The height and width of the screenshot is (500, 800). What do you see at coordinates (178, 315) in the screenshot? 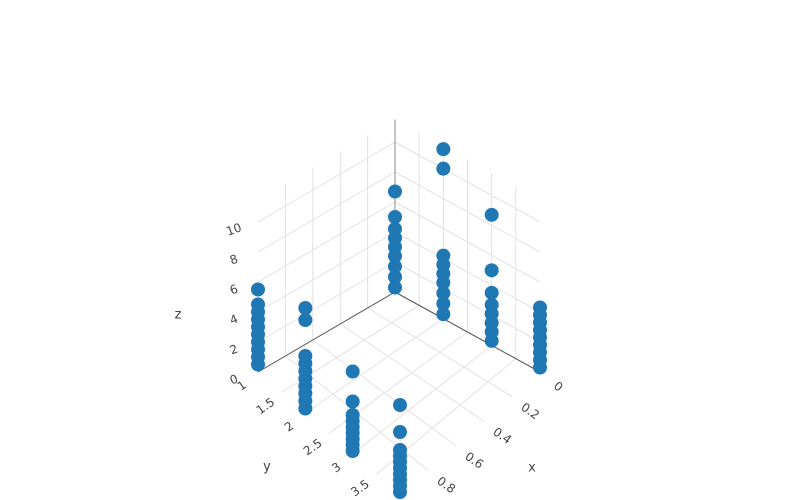
I see `z-axis-title: z` at bounding box center [178, 315].